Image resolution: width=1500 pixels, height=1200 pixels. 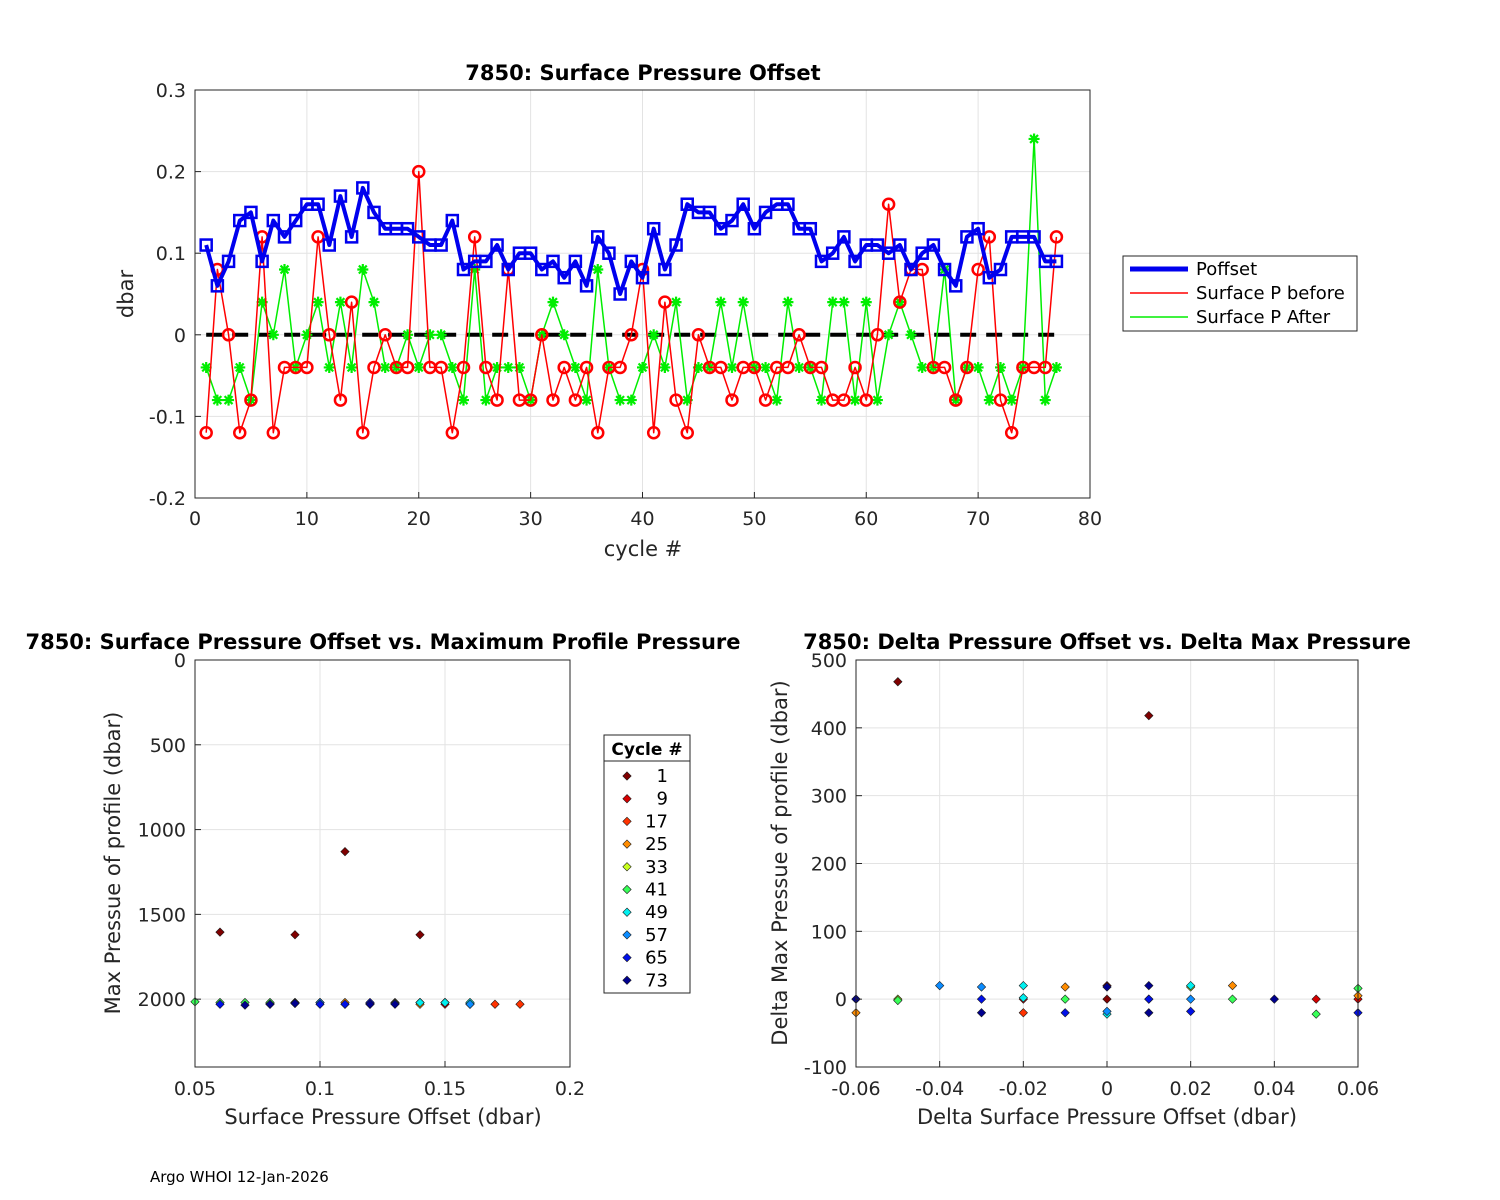 I want to click on bottom-right-y-axis-label: Delta Max Pressue of profile (dbar), so click(x=780, y=862).